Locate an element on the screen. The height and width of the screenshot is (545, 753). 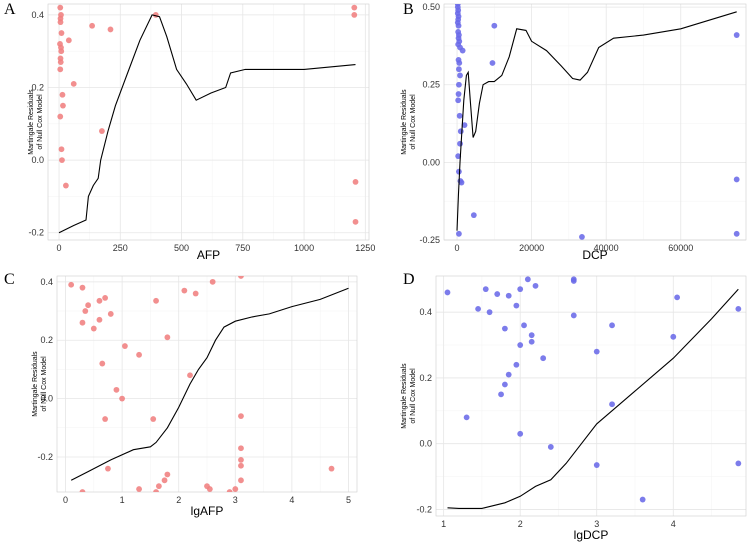
x-tick-label: 2 is located at coordinates (520, 524).